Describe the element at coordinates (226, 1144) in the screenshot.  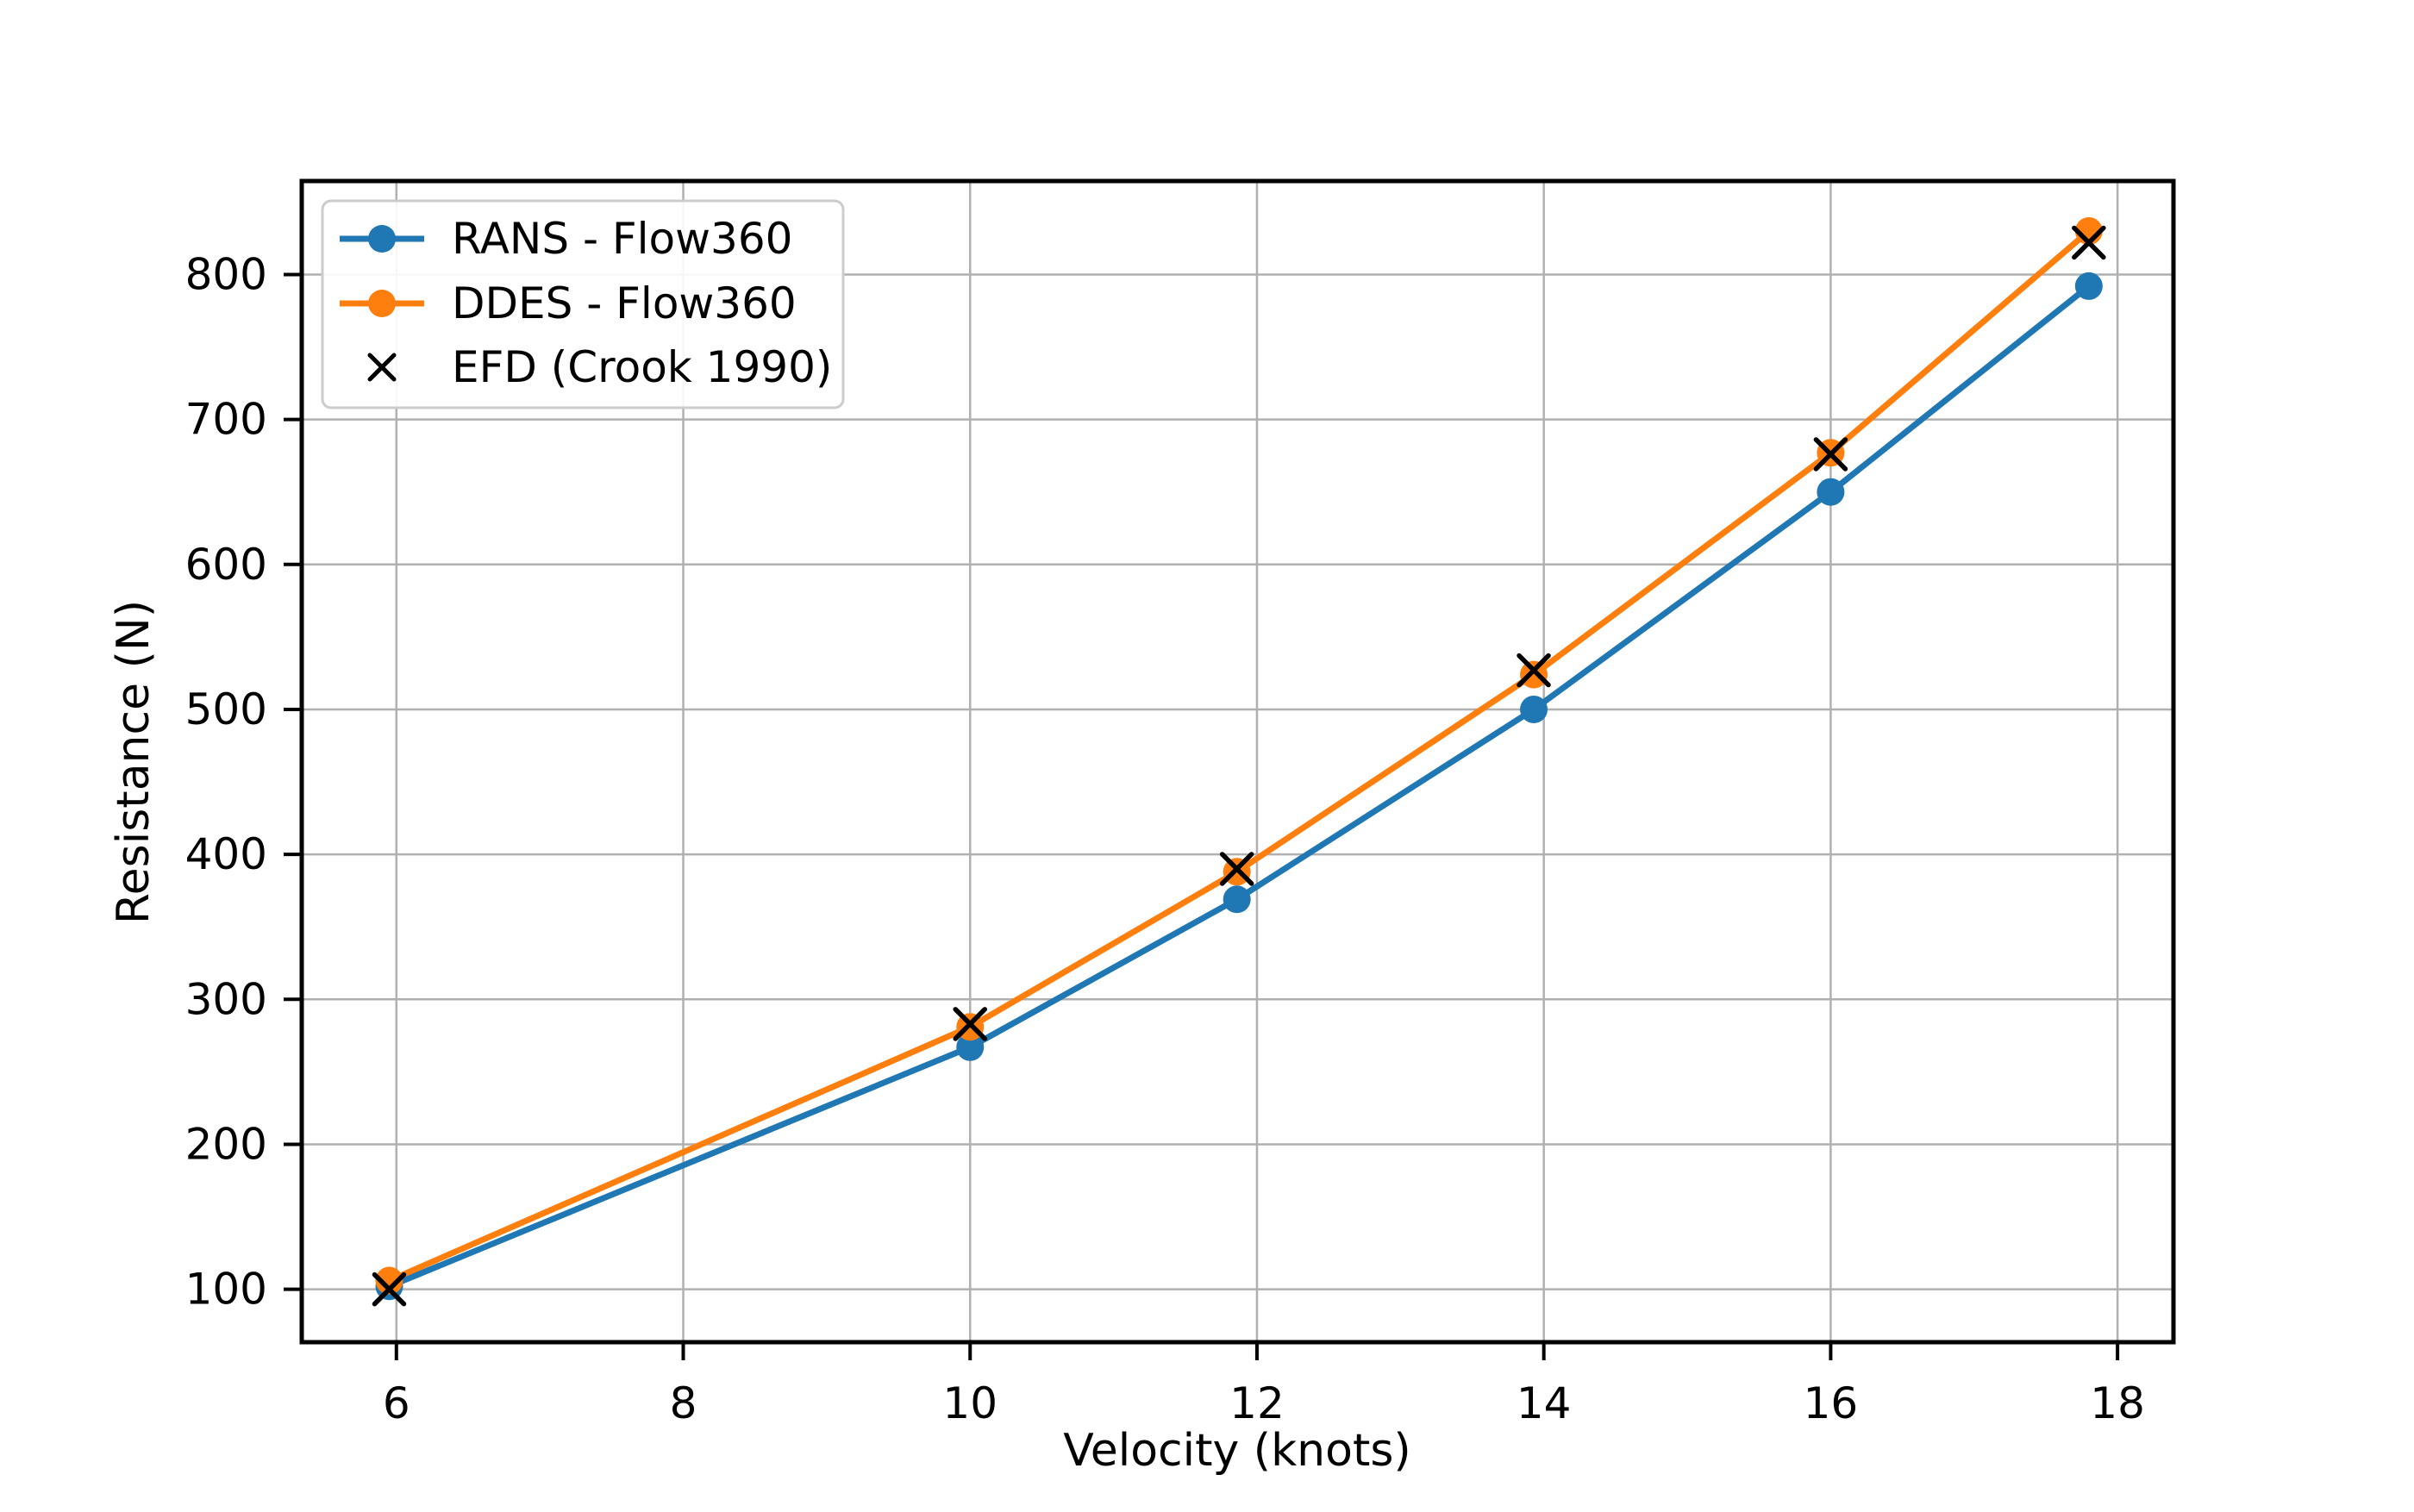
I see `y-tick-label: 200` at that location.